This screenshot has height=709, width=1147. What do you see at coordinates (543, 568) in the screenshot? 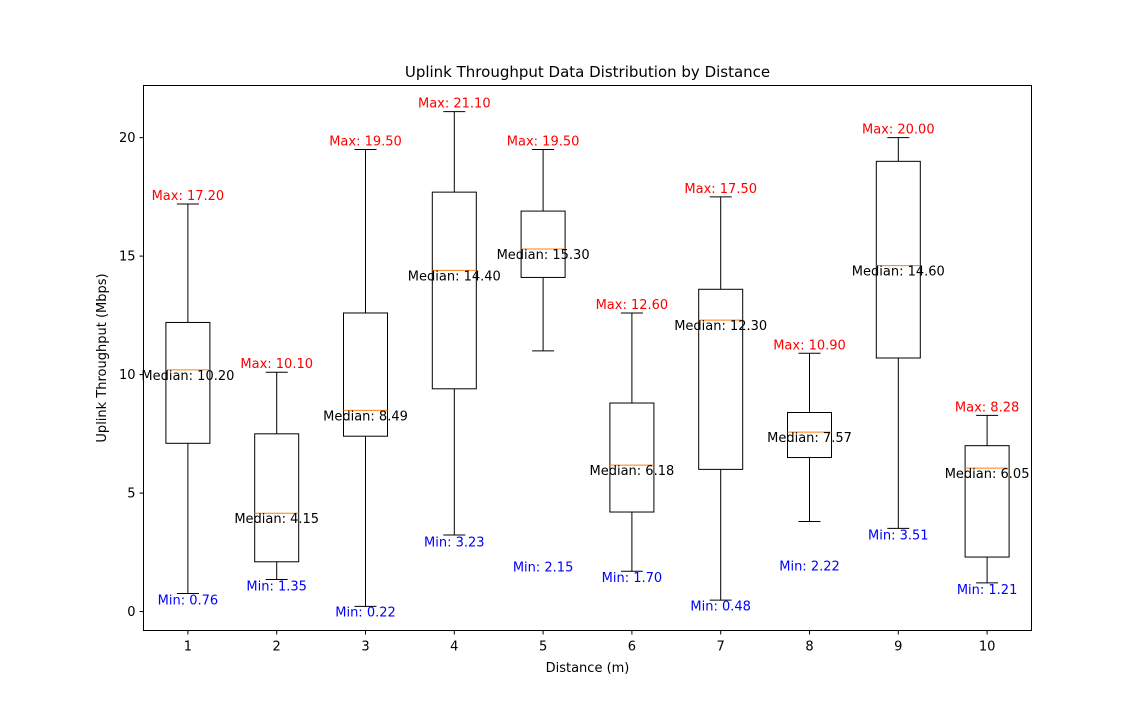
I see `min-annotation: Min: 2.15` at bounding box center [543, 568].